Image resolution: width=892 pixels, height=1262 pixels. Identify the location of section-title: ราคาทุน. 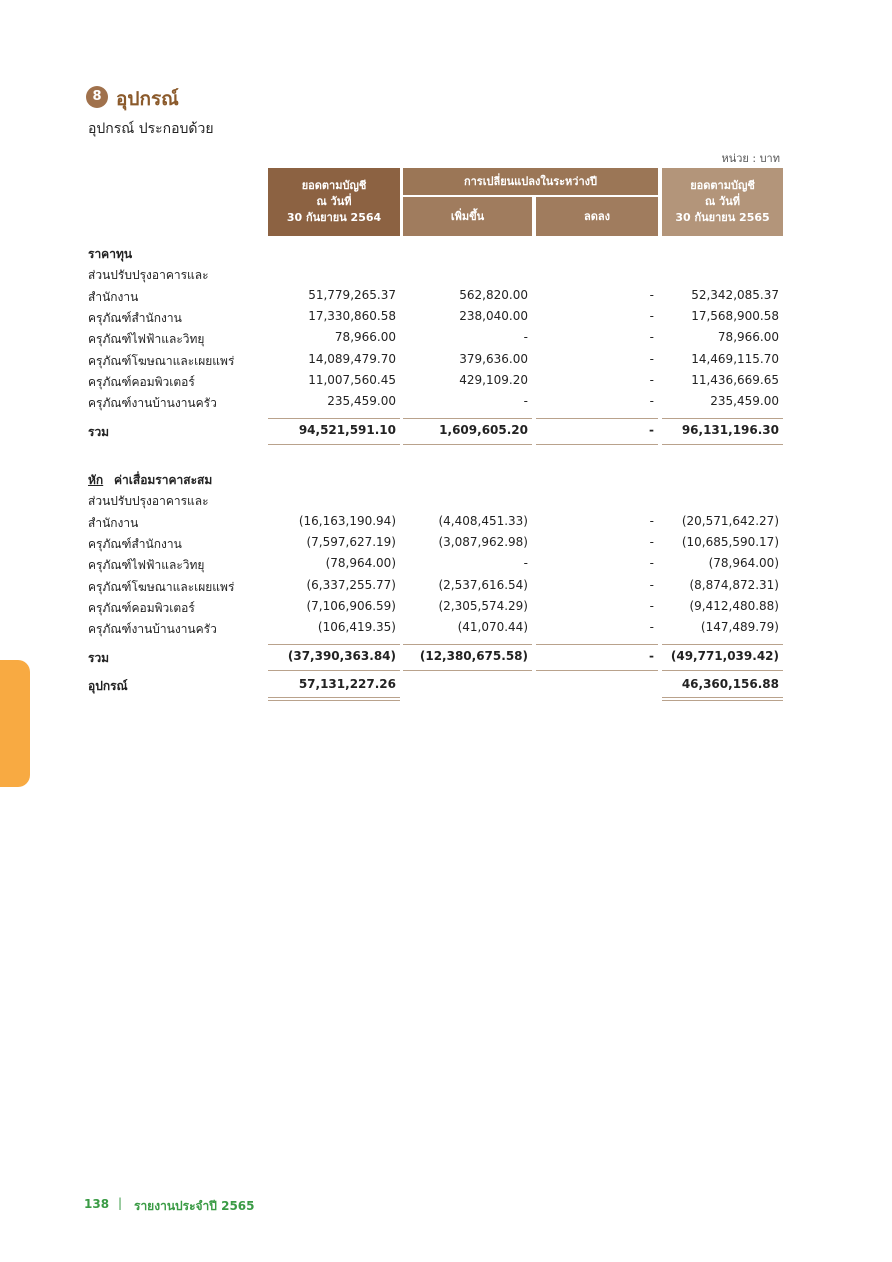
(110, 254).